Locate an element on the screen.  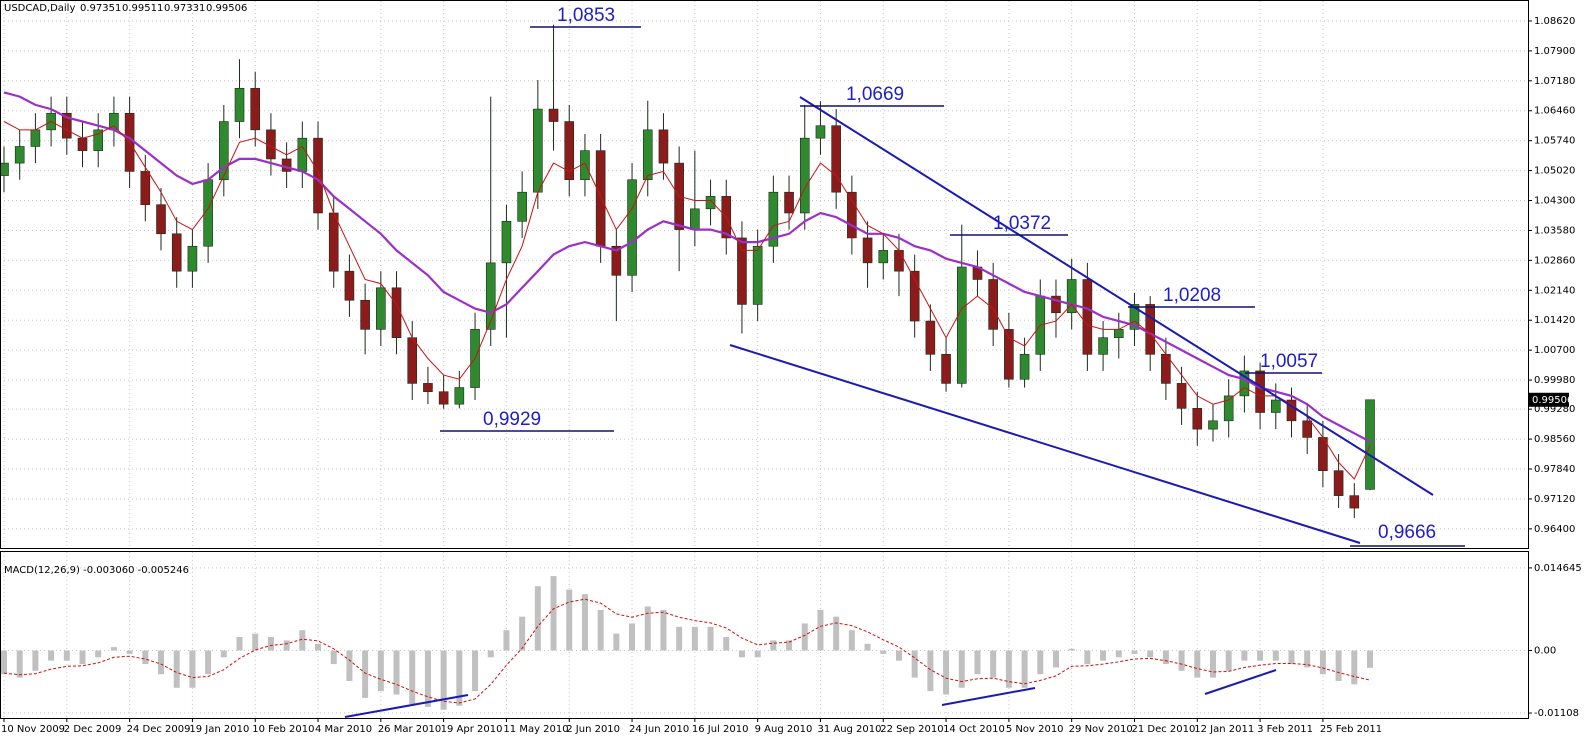
header-close: 0.99506 is located at coordinates (226, 8).